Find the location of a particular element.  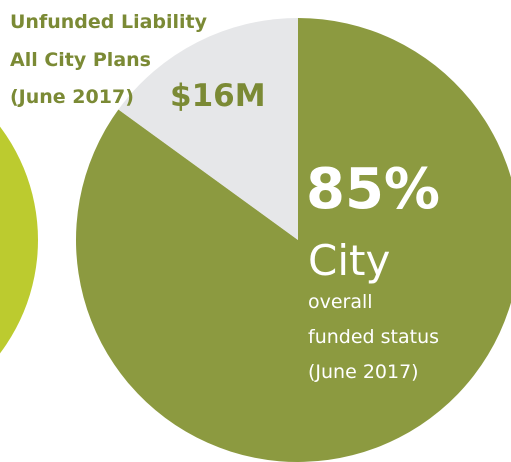

annotation: funded status is located at coordinates (373, 337).